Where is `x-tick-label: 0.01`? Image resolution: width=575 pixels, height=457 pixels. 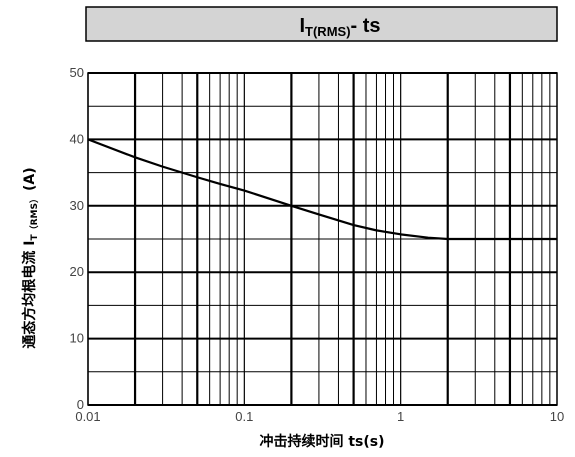 x-tick-label: 0.01 is located at coordinates (87, 416).